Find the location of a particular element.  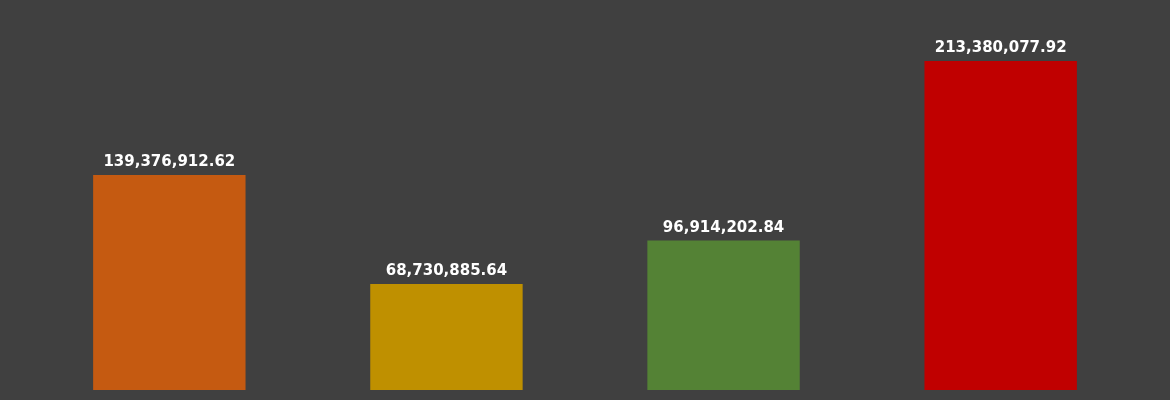

data-label: 68,730,885.64 is located at coordinates (446, 270).